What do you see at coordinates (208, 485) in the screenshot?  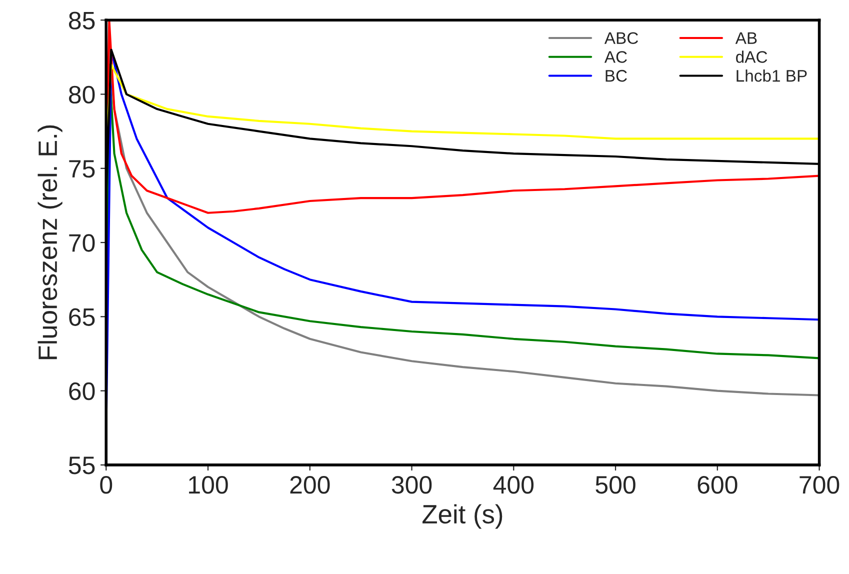 I see `x-tick-label: 100` at bounding box center [208, 485].